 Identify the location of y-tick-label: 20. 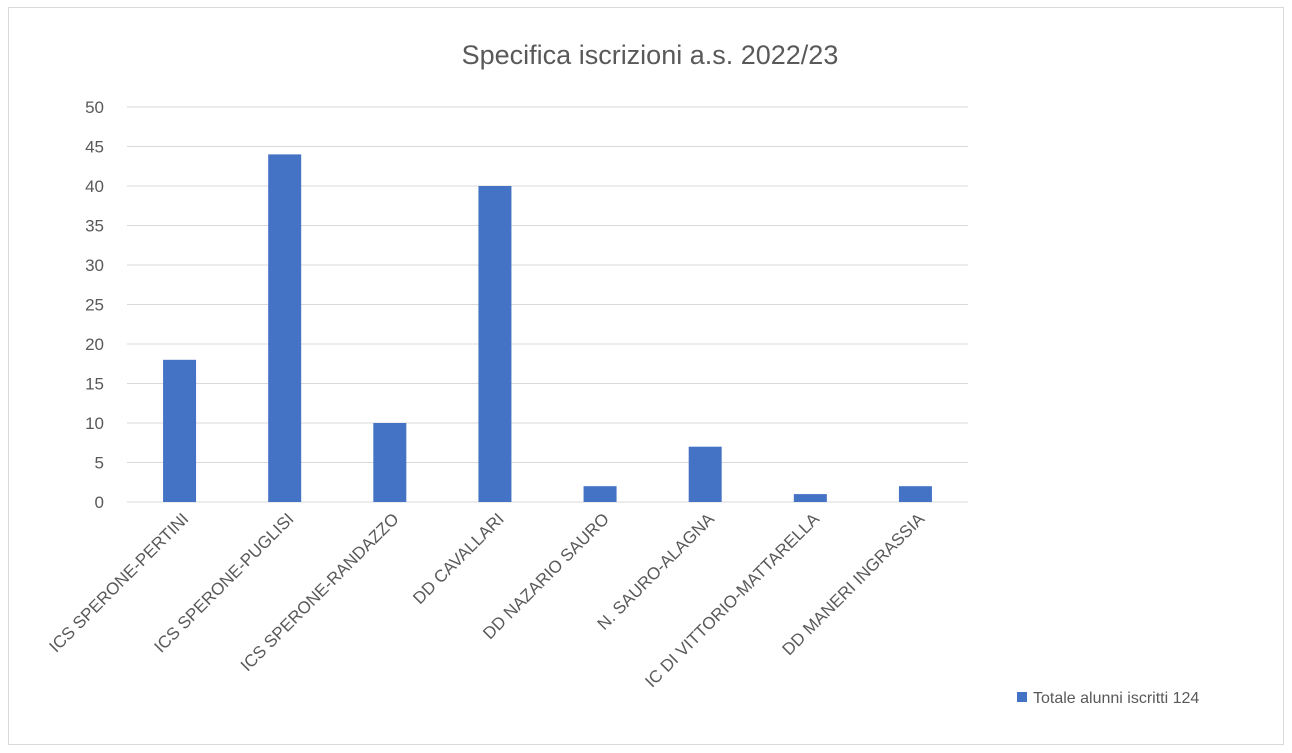
(94, 344).